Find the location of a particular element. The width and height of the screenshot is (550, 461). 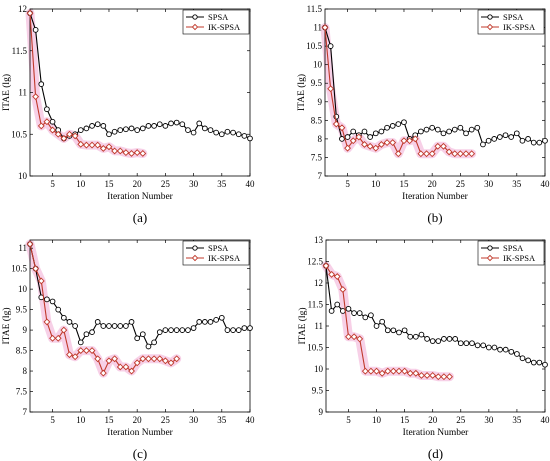

x-tick-label: 10 is located at coordinates (81, 420).